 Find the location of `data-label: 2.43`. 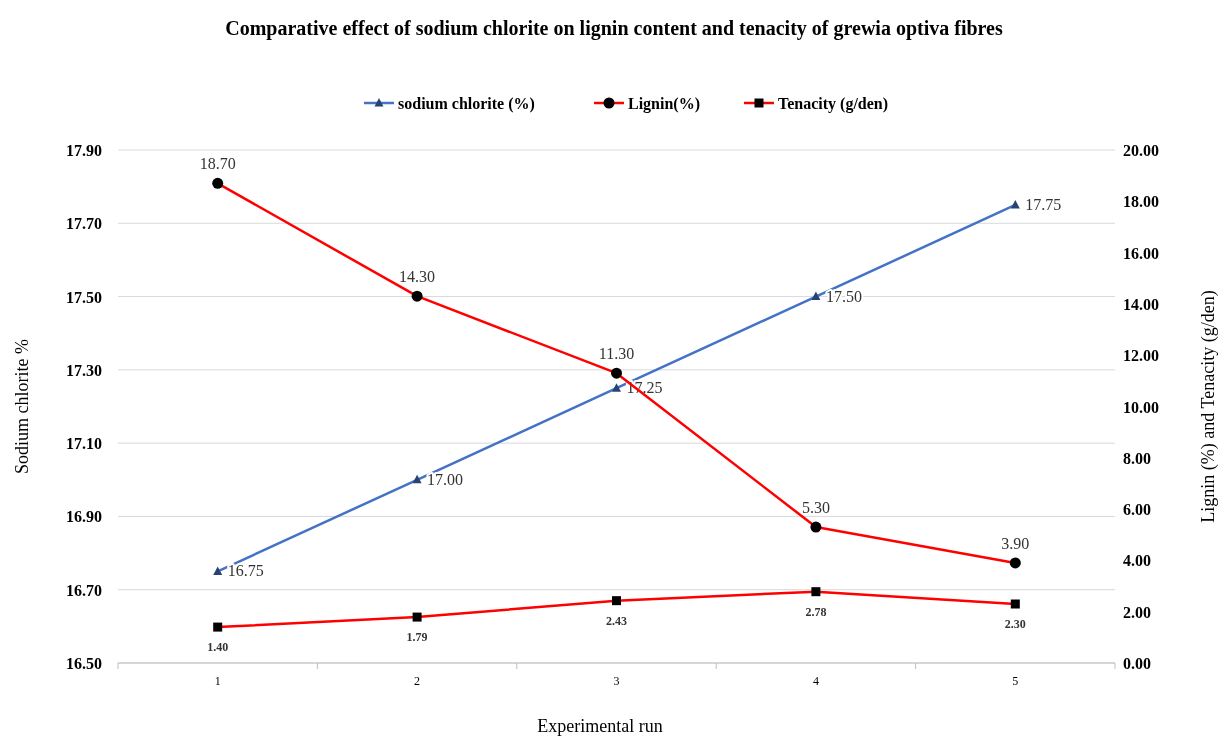

data-label: 2.43 is located at coordinates (616, 620).